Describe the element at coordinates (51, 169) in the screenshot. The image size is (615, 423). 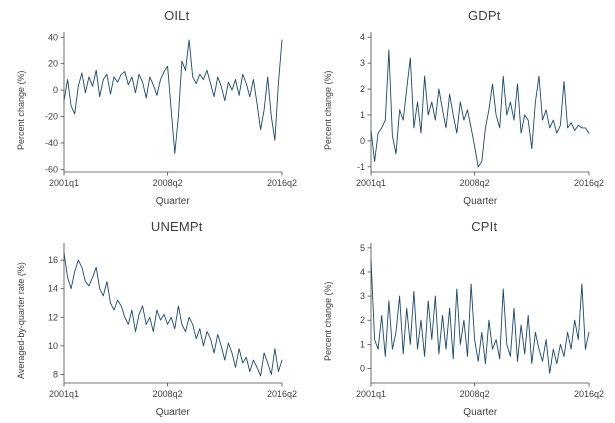
I see `y-tick-label: -60` at that location.